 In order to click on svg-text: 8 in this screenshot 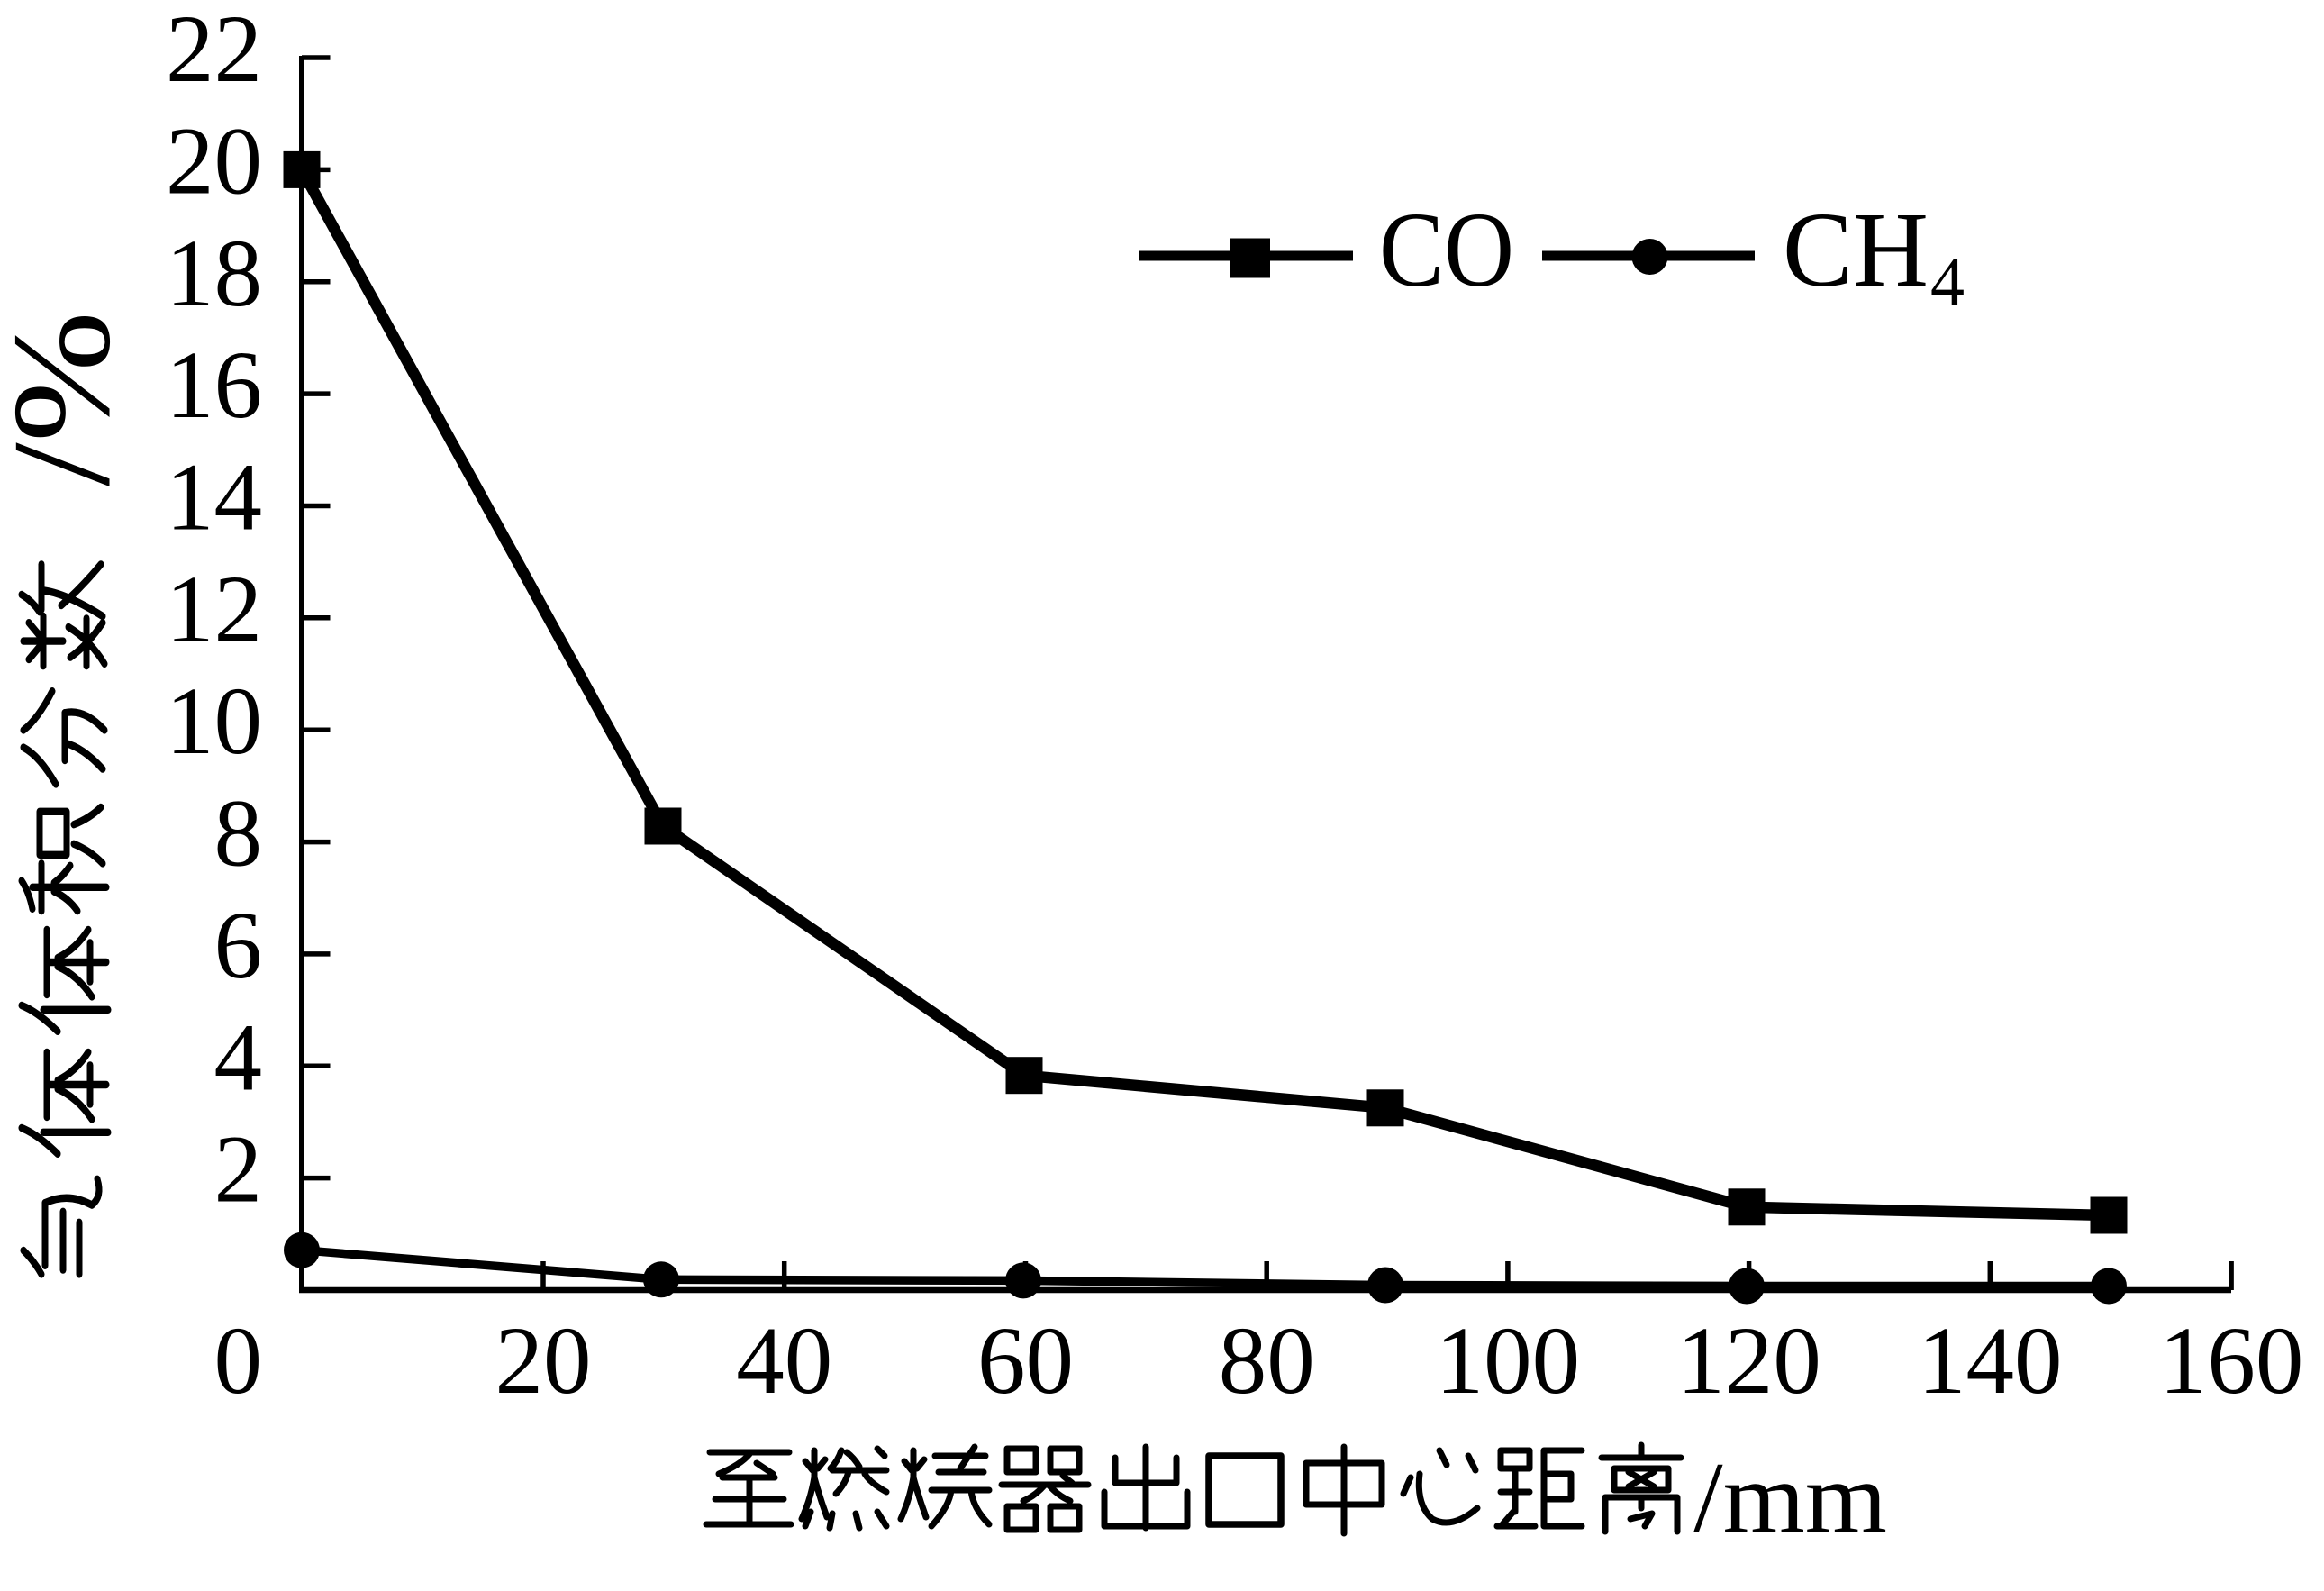, I will do `click(238, 834)`.